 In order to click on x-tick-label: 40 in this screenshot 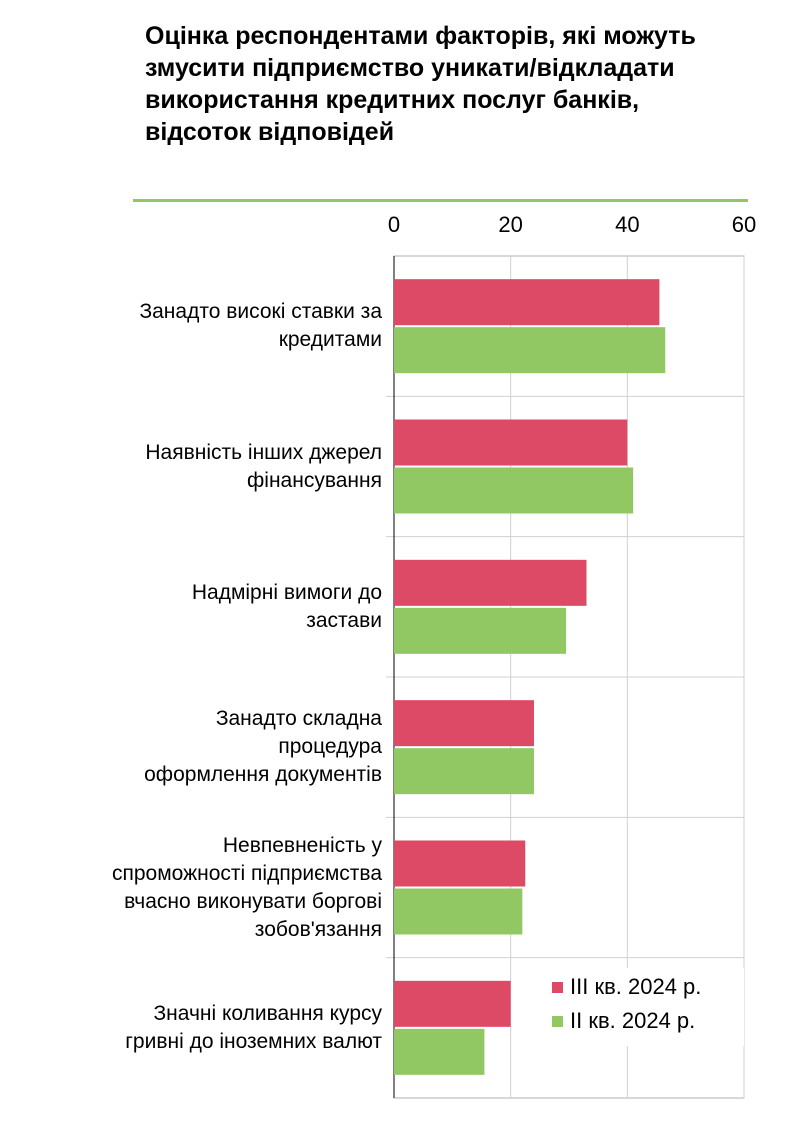, I will do `click(627, 224)`.